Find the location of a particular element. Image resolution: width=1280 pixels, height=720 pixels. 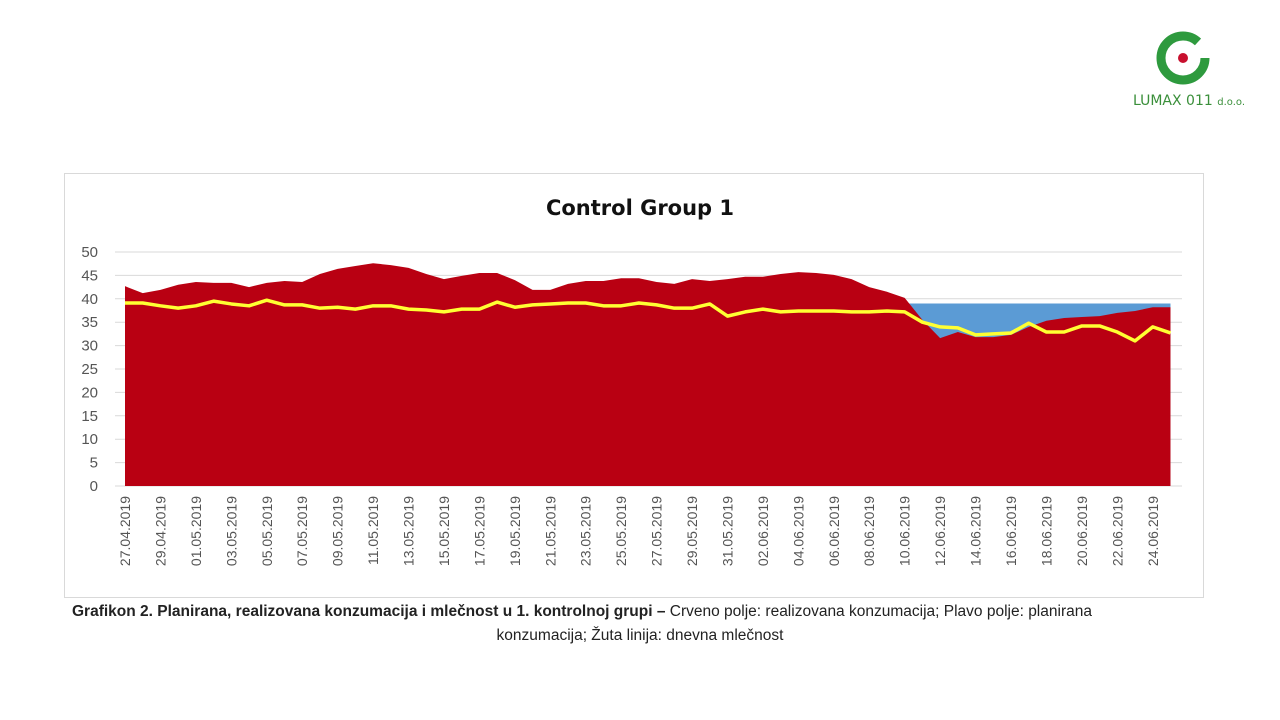

x-tick-label: 31.05.2019 is located at coordinates (727, 531).